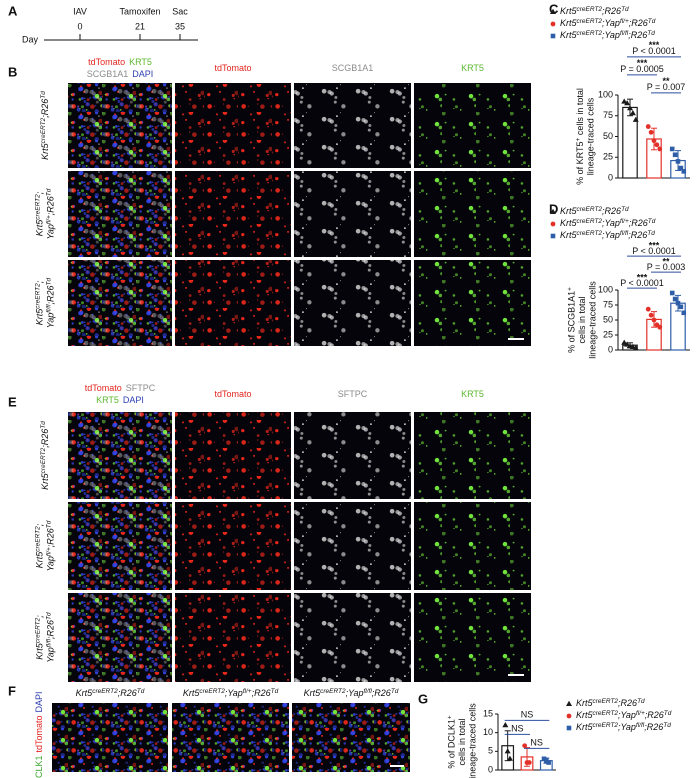 The height and width of the screenshot is (778, 700). I want to click on legend-label: Krt5creERT2;Yapfl/+;R26Td, so click(608, 223).